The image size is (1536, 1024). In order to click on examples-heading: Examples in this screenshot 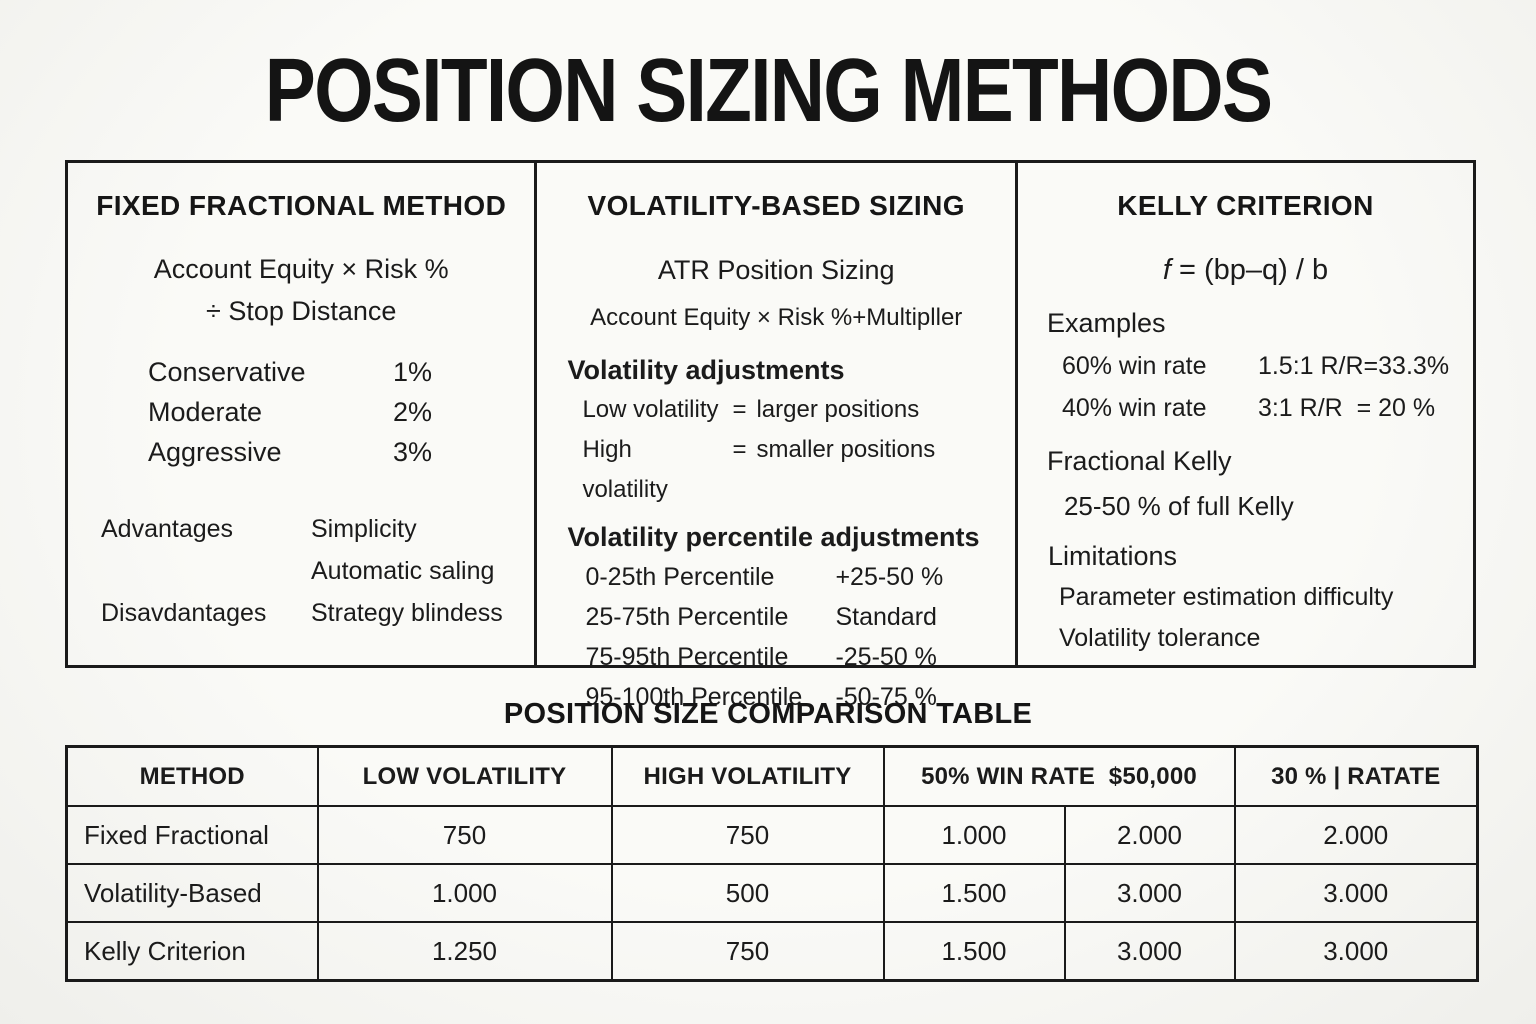, I will do `click(1106, 323)`.